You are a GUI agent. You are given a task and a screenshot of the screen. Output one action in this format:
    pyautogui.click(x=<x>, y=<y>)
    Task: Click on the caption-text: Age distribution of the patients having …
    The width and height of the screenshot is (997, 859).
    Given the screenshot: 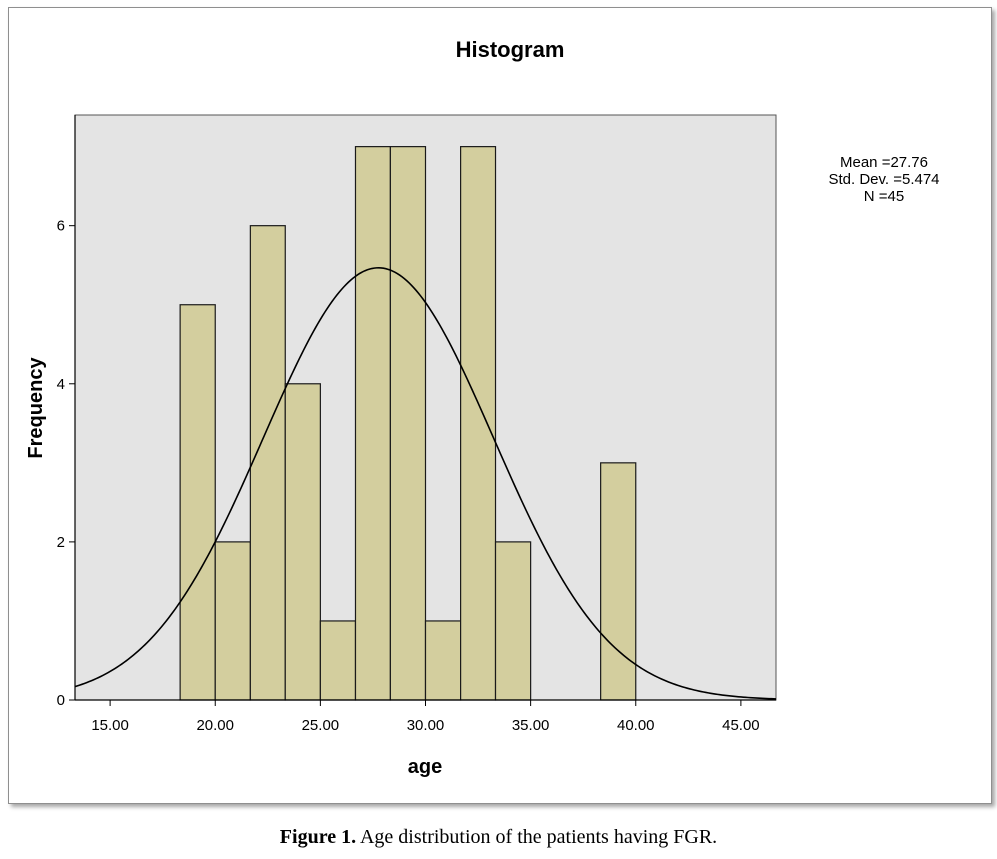 What is the action you would take?
    pyautogui.click(x=537, y=837)
    